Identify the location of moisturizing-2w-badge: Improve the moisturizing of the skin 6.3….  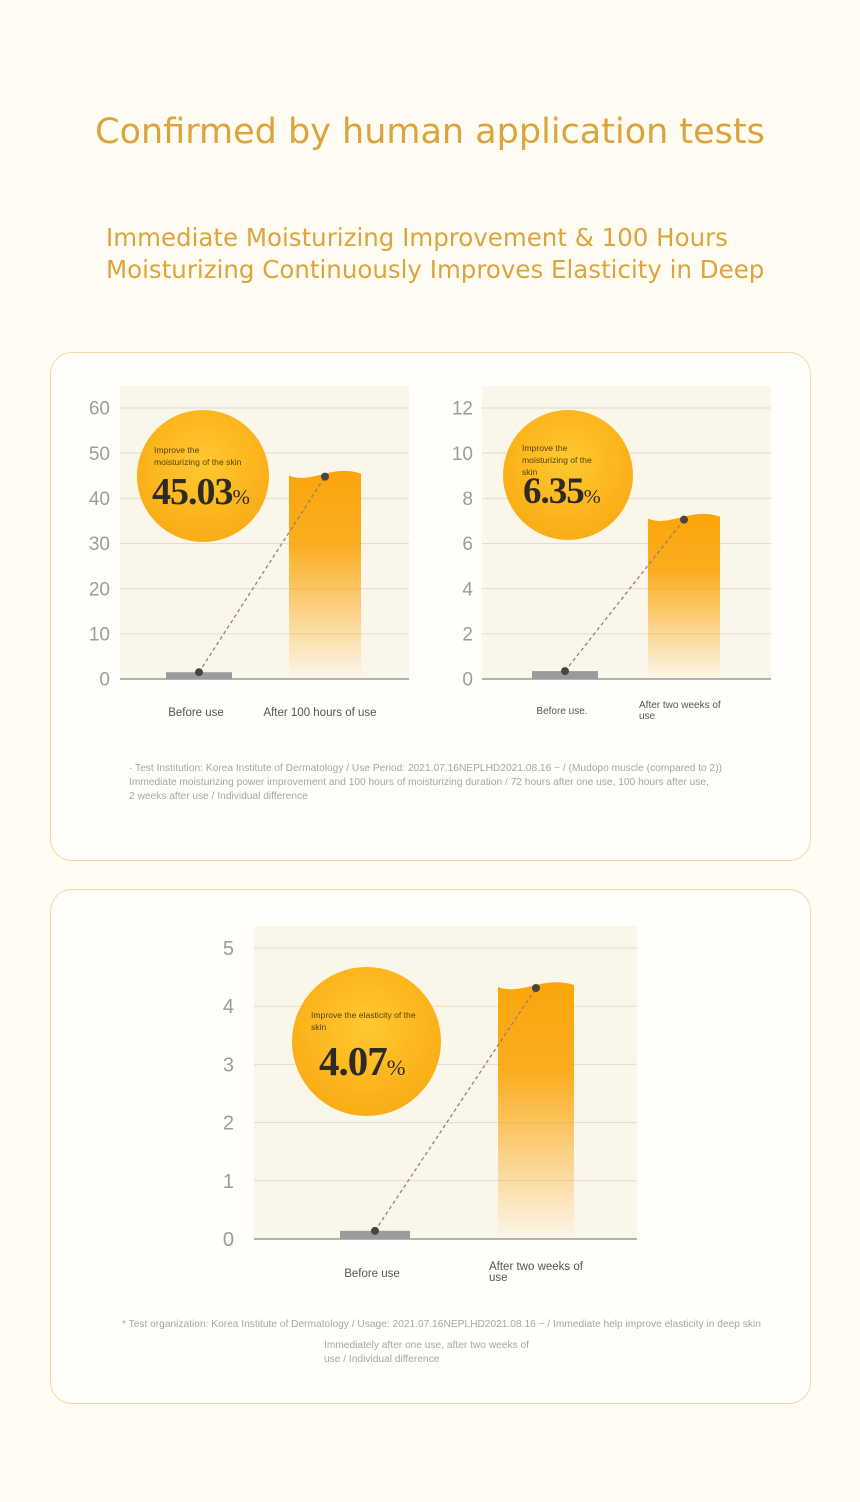
(568, 475).